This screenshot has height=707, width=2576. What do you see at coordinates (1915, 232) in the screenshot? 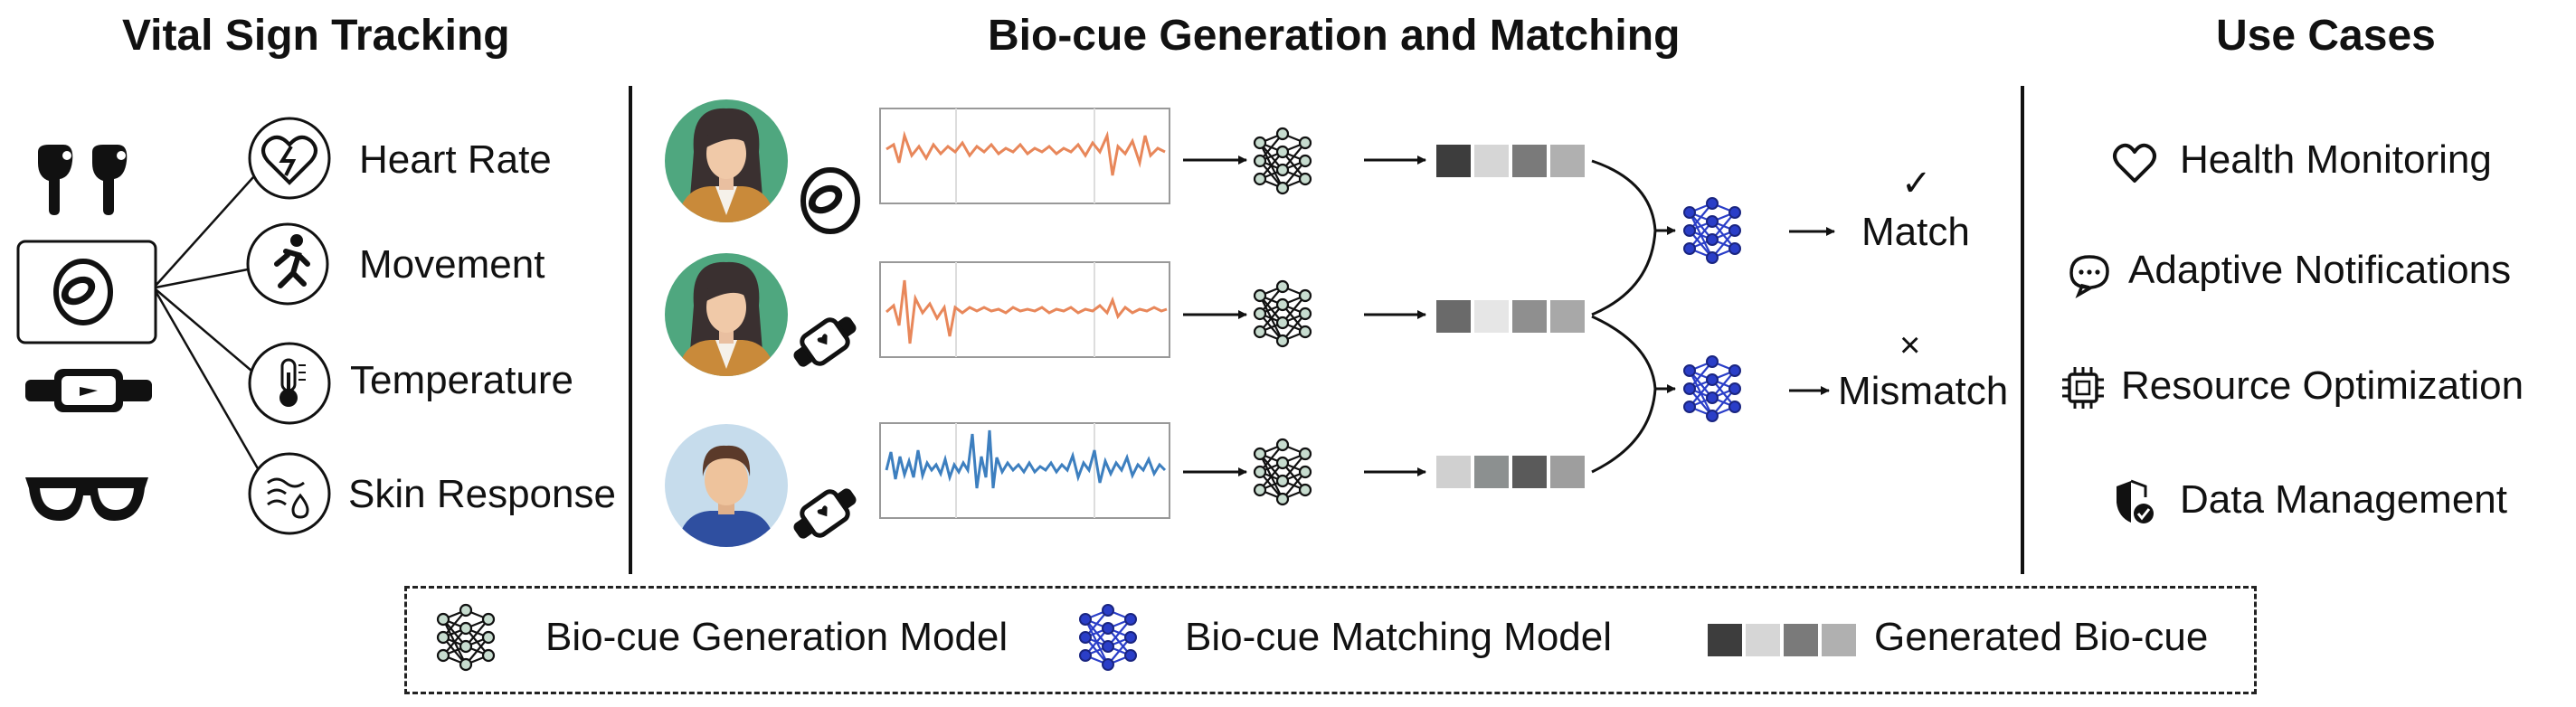
I see `match-label: Match` at bounding box center [1915, 232].